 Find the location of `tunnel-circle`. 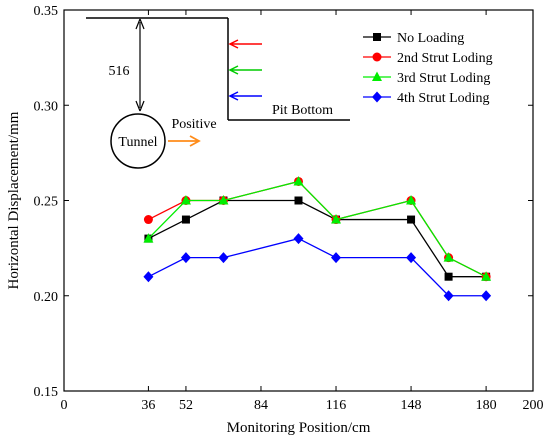

tunnel-circle is located at coordinates (138, 141).